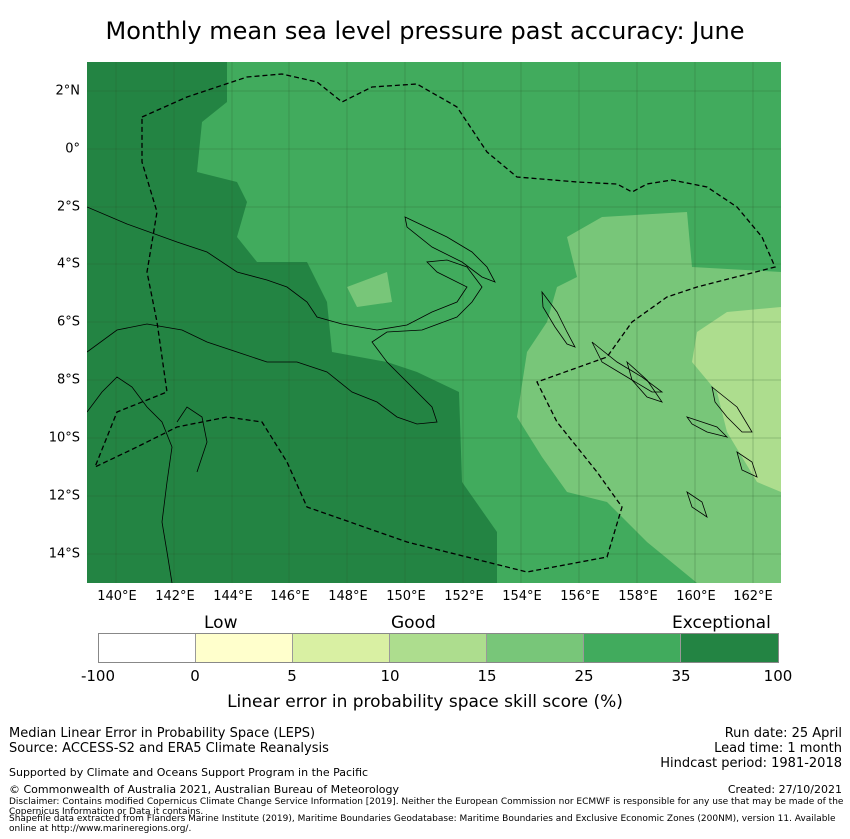 The image size is (850, 839). What do you see at coordinates (290, 596) in the screenshot?
I see `x-tick: 146°E` at bounding box center [290, 596].